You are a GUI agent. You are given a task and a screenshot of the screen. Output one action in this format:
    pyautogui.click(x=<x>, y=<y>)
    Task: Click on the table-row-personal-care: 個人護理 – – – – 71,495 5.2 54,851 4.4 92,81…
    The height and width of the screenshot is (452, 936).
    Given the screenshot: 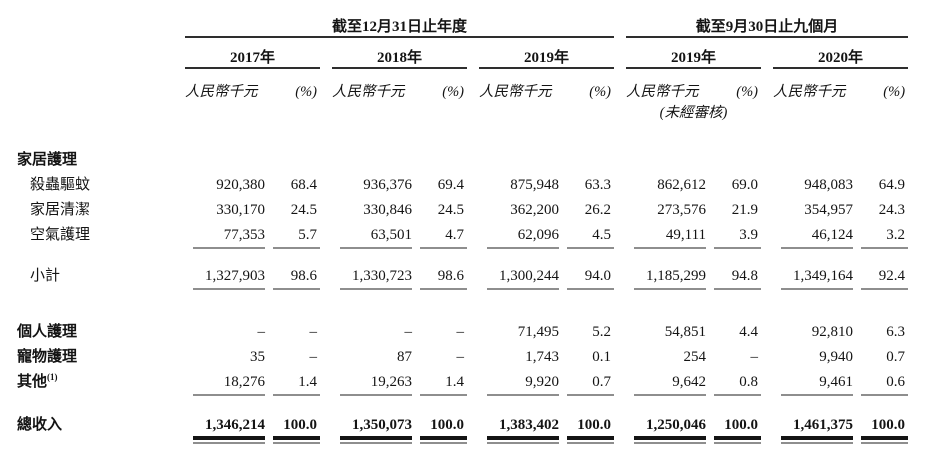 What is the action you would take?
    pyautogui.click(x=462, y=328)
    